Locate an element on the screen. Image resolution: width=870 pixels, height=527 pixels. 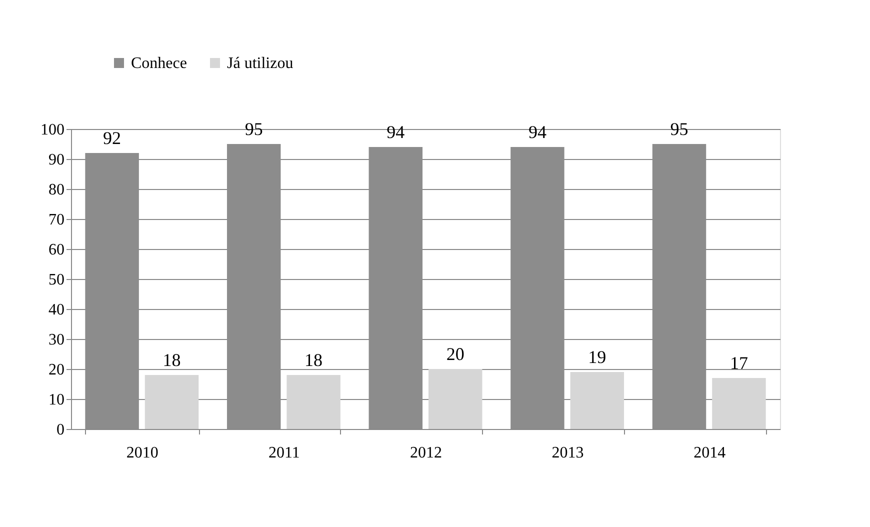
x-tick-label: 2013 is located at coordinates (568, 453).